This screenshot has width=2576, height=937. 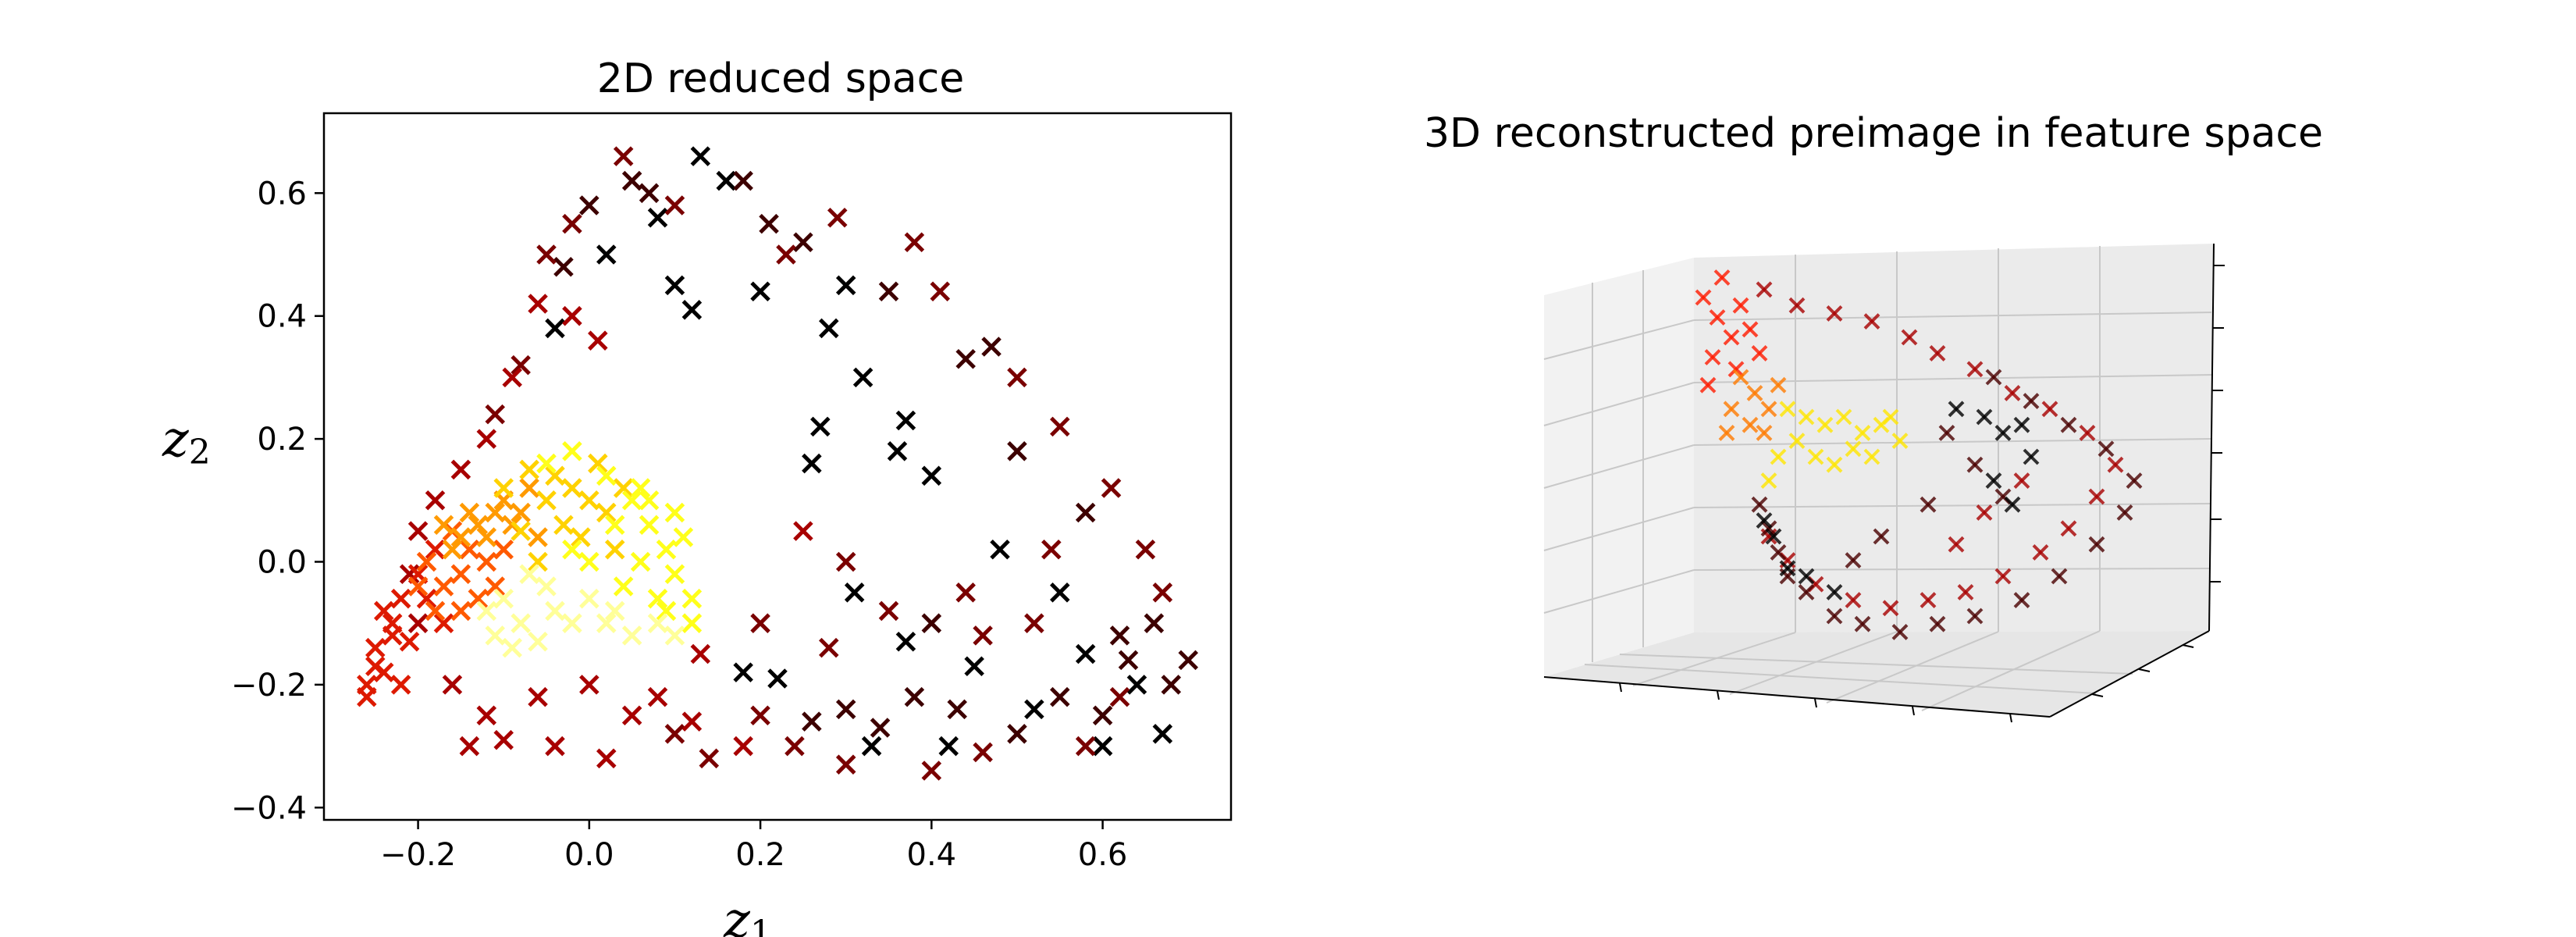 I want to click on y-tick-label: 0.0, so click(x=282, y=562).